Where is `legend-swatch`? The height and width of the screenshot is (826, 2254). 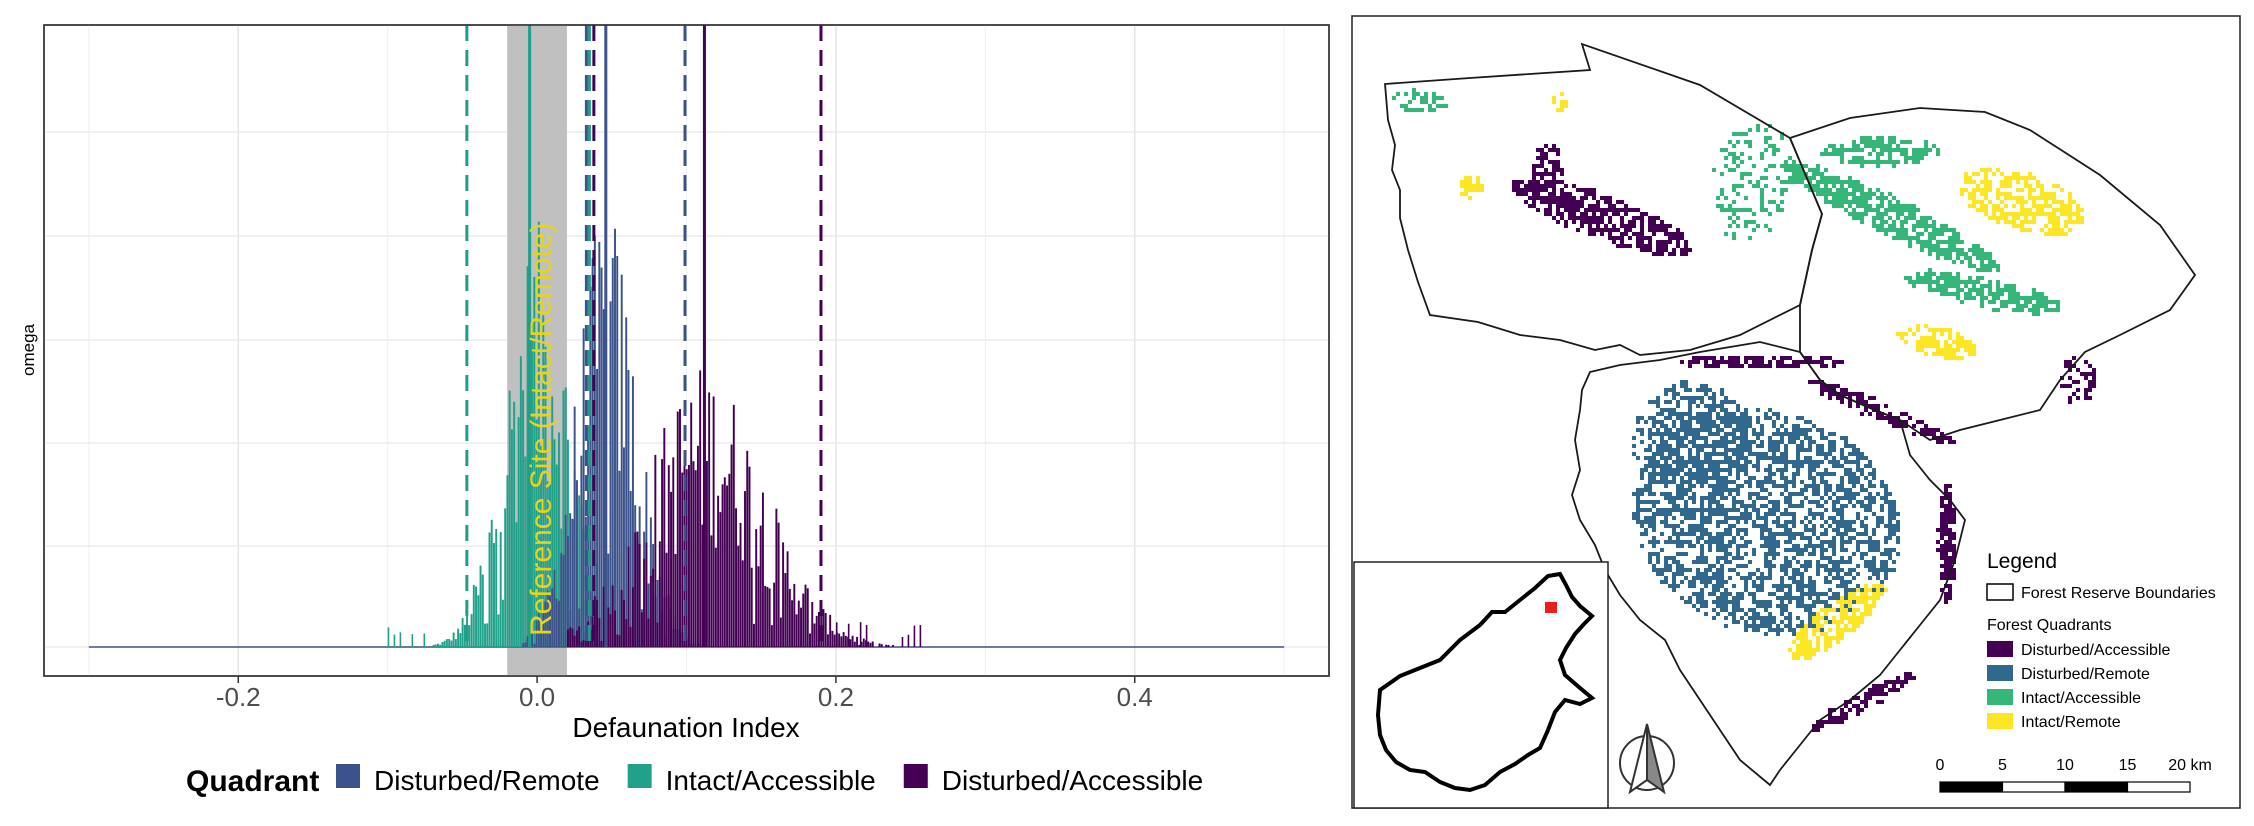
legend-swatch is located at coordinates (915, 776).